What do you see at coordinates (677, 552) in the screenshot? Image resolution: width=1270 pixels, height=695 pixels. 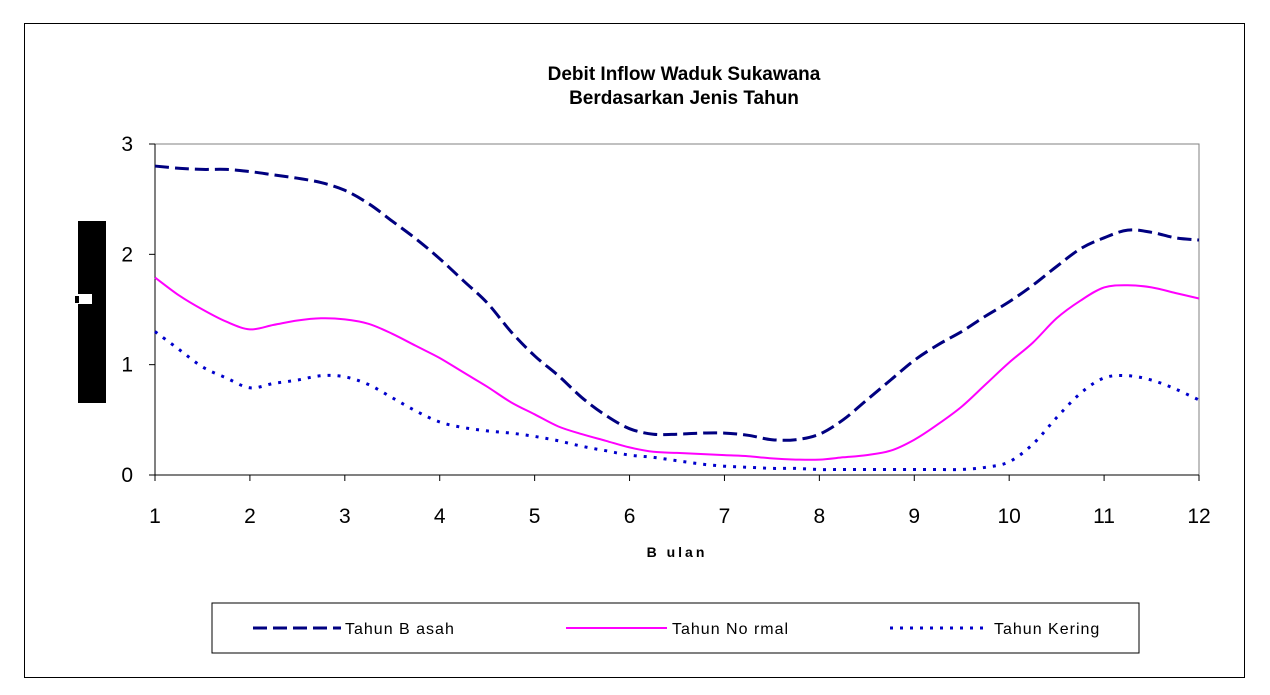 I see `x-axis-label: B ulan` at bounding box center [677, 552].